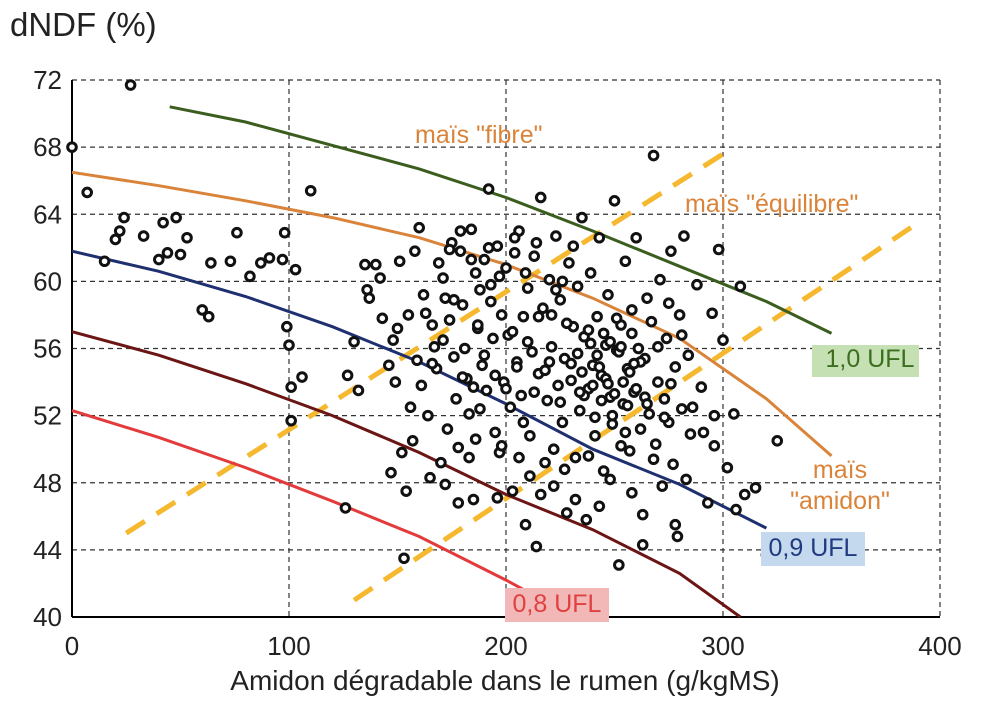  I want to click on y-tick-label: 52, so click(47, 416).